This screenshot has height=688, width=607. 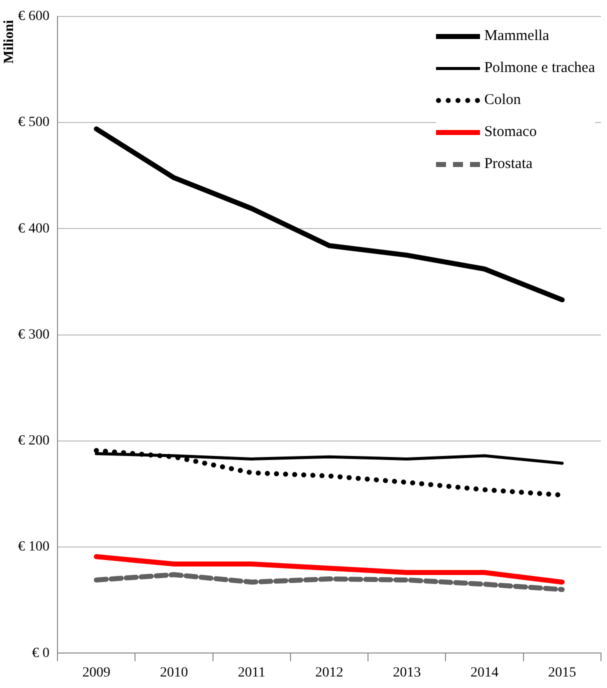 What do you see at coordinates (41, 653) in the screenshot?
I see `y-tick-label: € 0` at bounding box center [41, 653].